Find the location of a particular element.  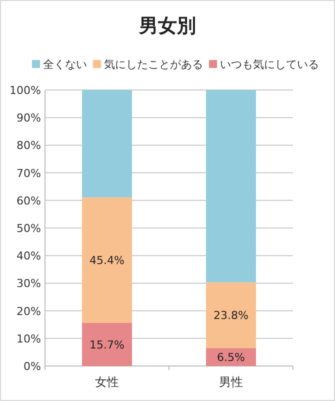

y-tick-label: 20% is located at coordinates (28, 311).